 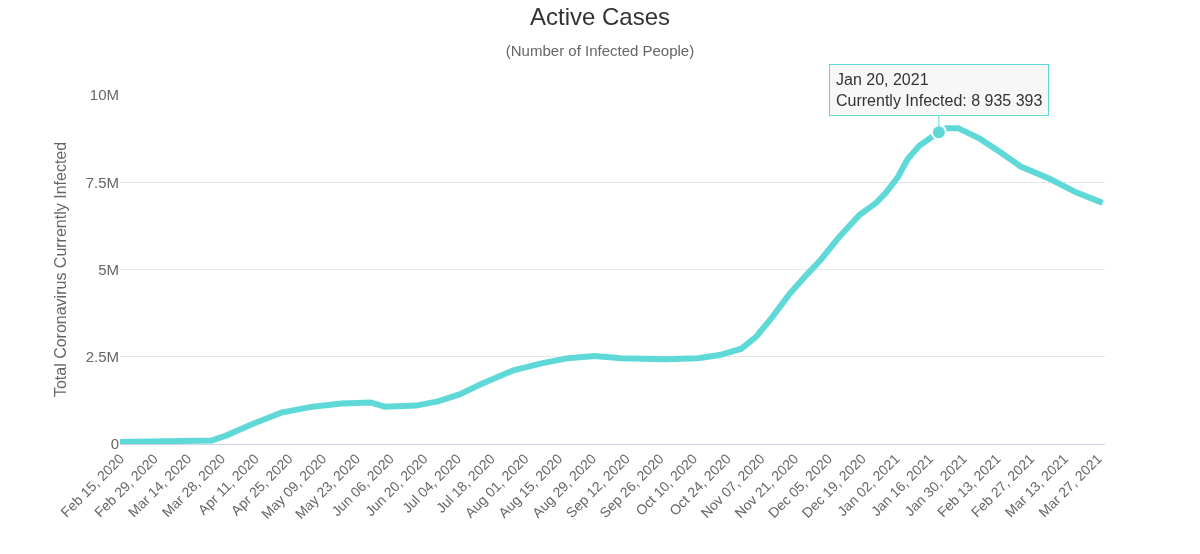 I want to click on y-tick-label: 7.5M, so click(x=102, y=182).